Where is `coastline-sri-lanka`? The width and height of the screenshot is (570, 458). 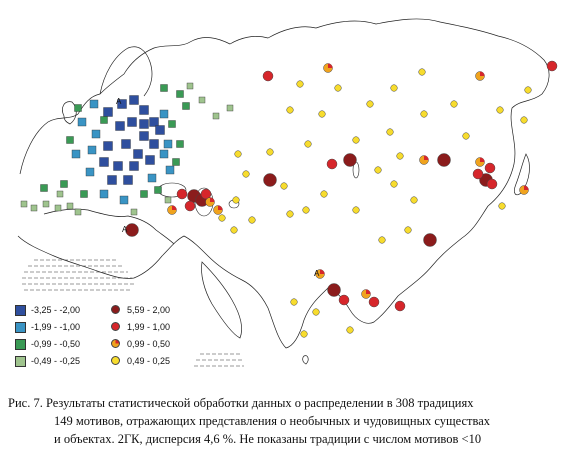
coastline-sri-lanka is located at coordinates (305, 360).